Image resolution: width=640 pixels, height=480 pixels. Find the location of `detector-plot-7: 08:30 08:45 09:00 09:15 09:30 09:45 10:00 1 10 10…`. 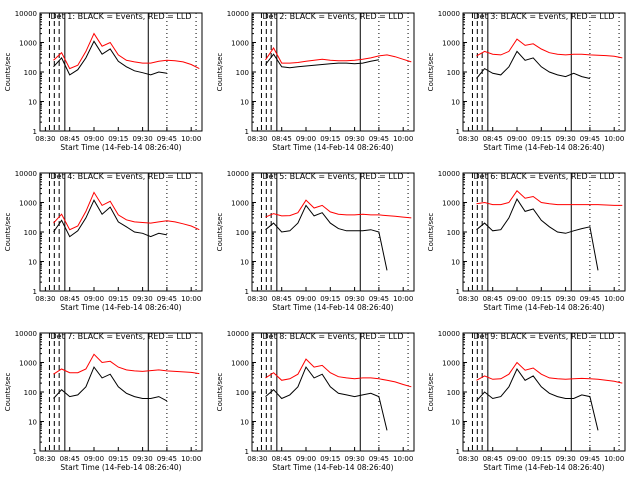

detector-plot-7: 08:30 08:45 09:00 09:15 09:30 09:45 10:00 1 10 10… is located at coordinates (103, 401).